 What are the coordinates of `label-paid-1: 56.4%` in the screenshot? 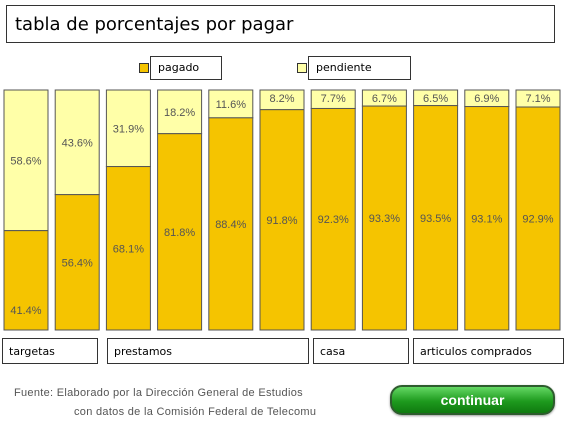 It's located at (77, 263).